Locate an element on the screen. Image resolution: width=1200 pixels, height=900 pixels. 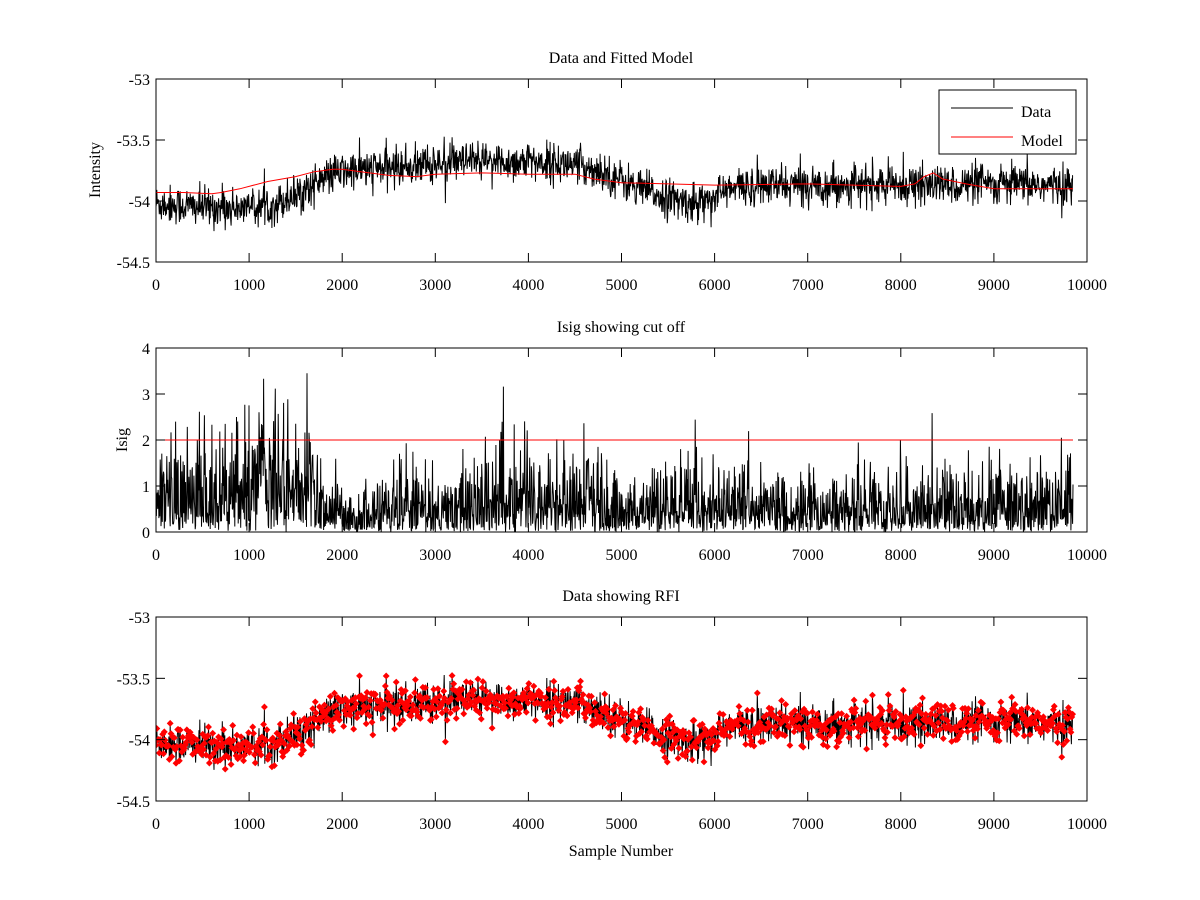
y-tick-label: -54 is located at coordinates (139, 741).